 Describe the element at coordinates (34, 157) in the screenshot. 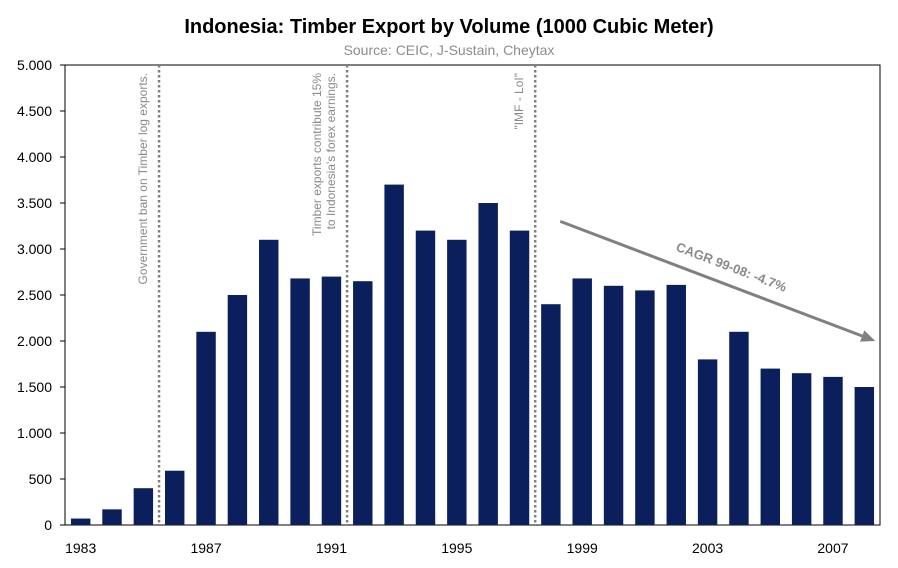

I see `y-tick-label: 4.000` at that location.